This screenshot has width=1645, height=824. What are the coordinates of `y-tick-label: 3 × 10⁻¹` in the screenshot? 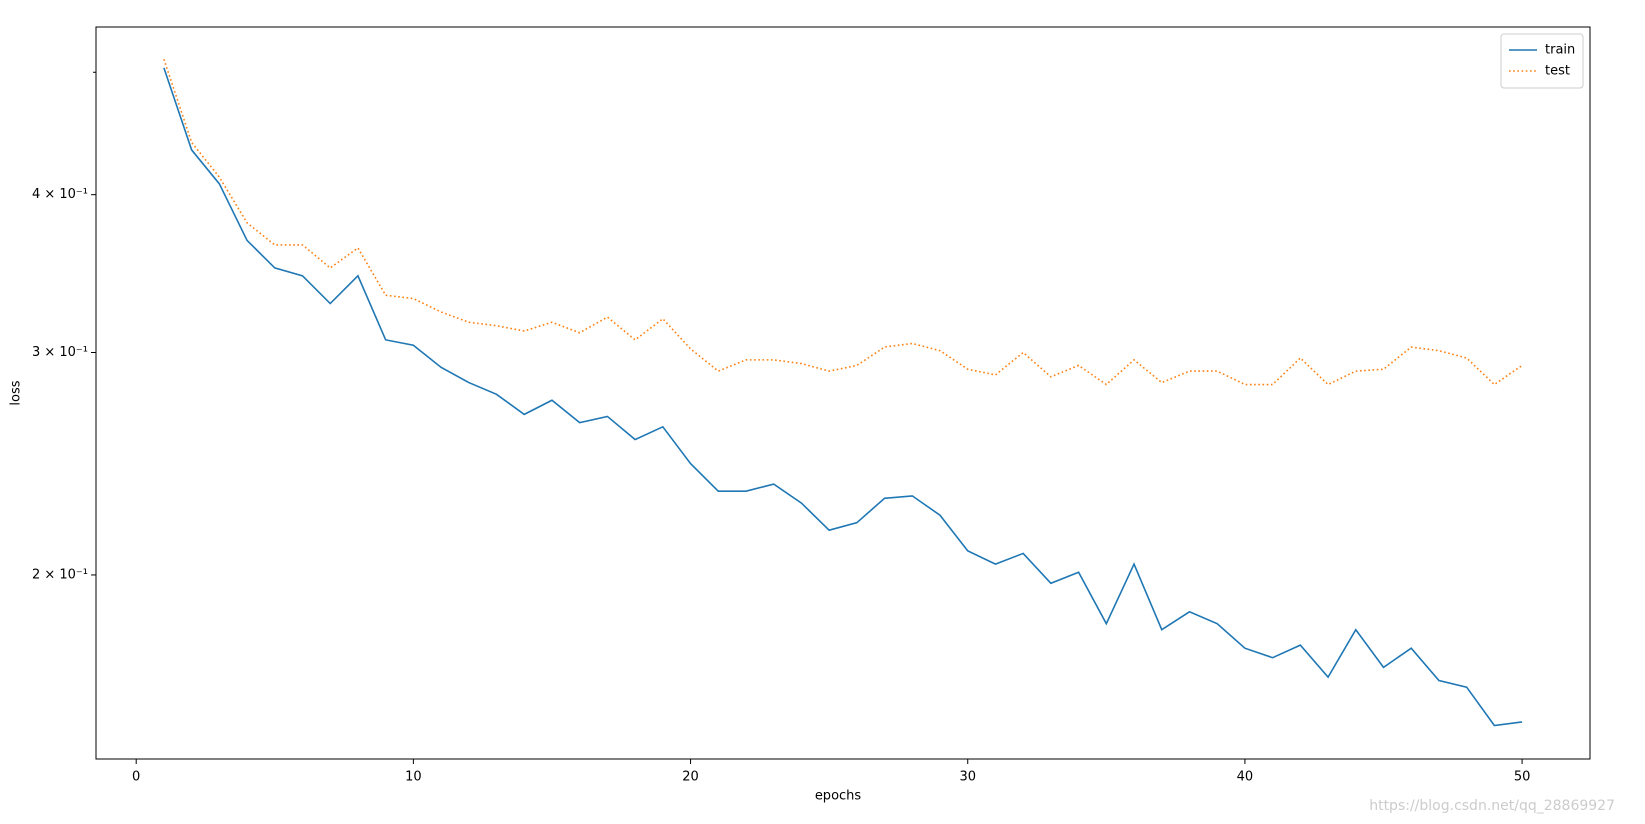 It's located at (60, 352).